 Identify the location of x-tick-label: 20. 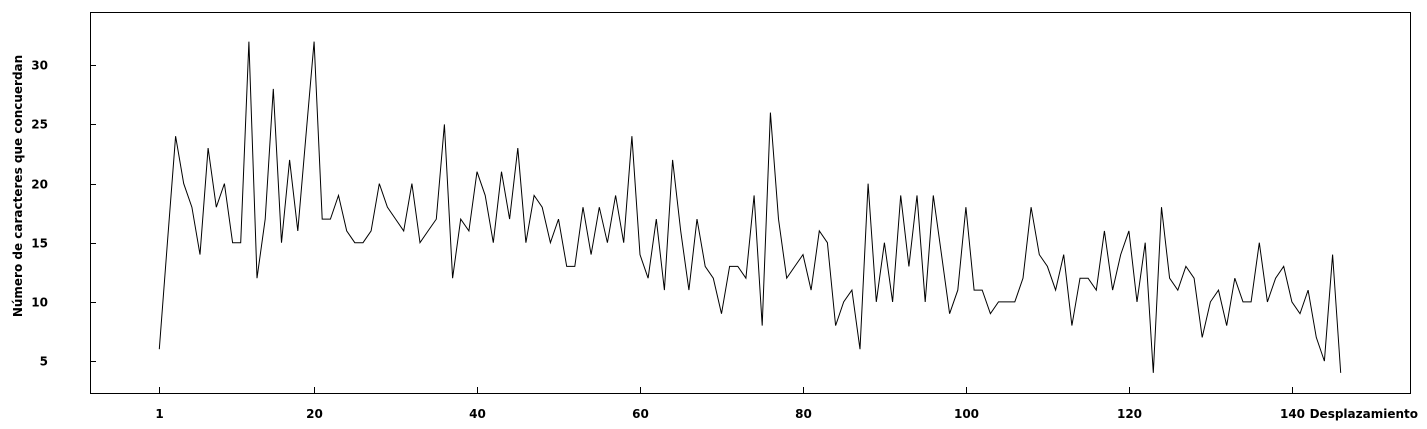
(314, 414).